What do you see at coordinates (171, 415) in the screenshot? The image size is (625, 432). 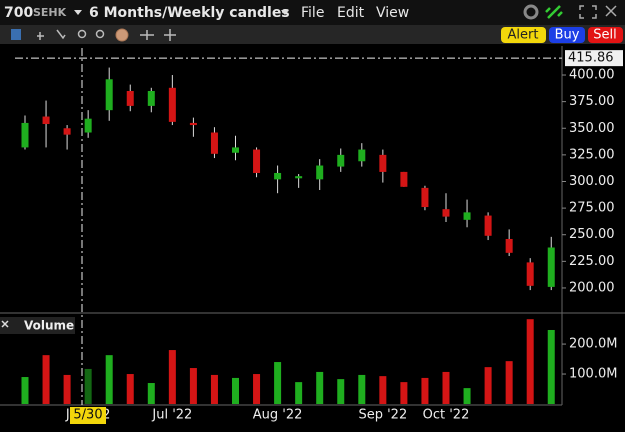 I see `x-tick-label: Jul '22` at bounding box center [171, 415].